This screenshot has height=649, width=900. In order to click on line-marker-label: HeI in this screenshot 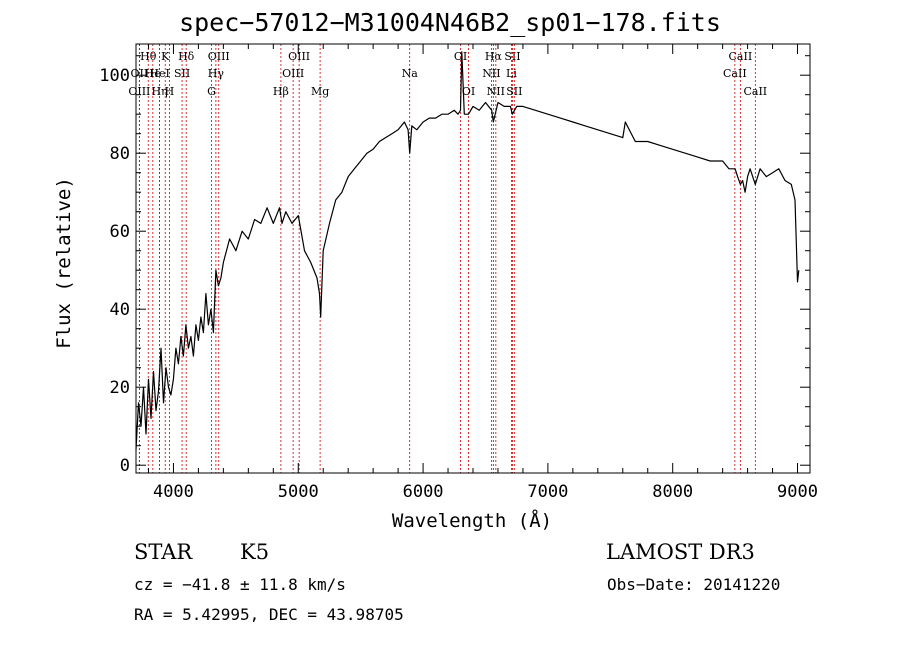, I will do `click(159, 73)`.